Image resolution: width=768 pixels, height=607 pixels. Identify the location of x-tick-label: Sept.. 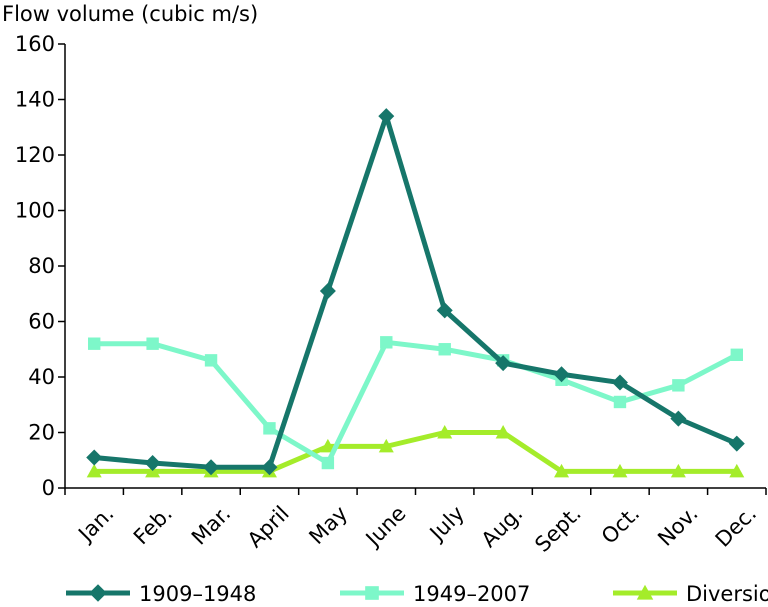
(558, 529).